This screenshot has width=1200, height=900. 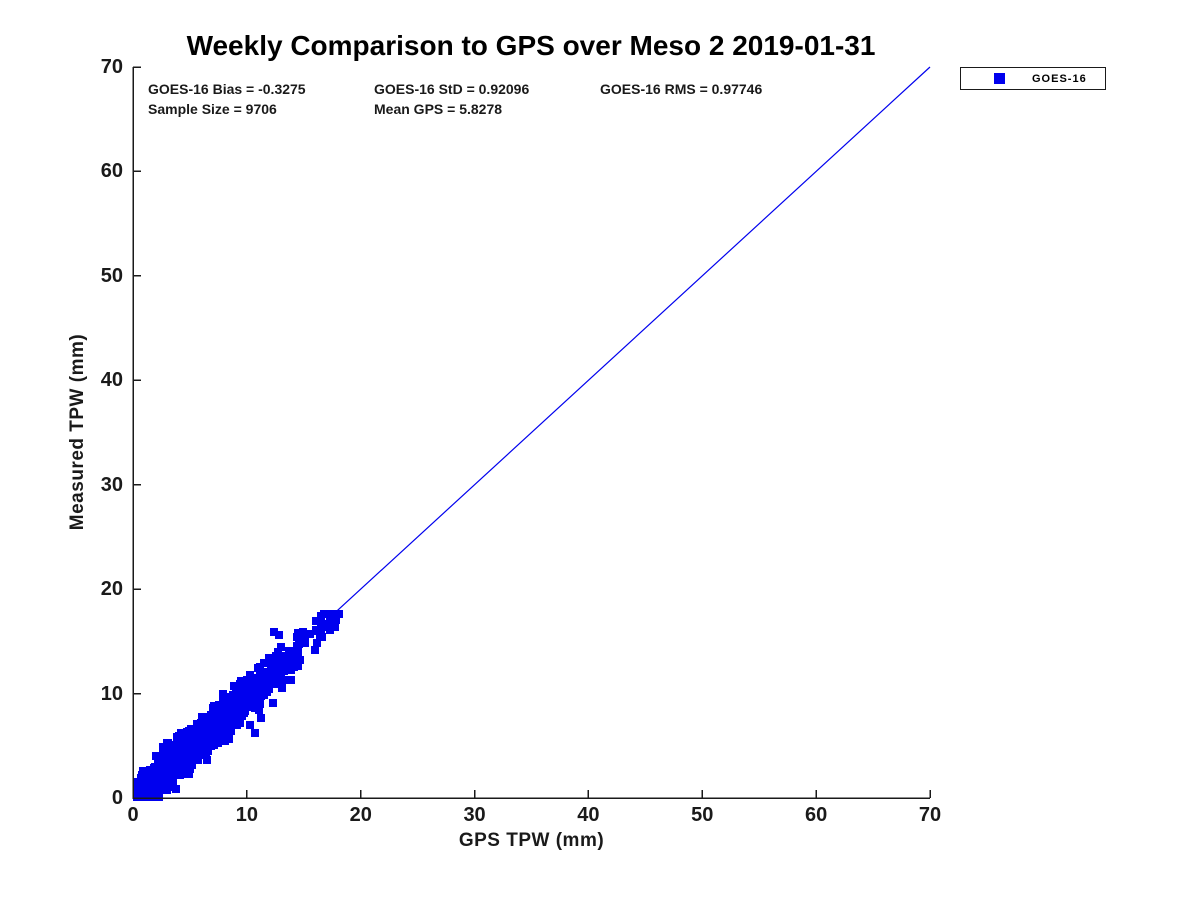 What do you see at coordinates (111, 67) in the screenshot?
I see `y-tick-label: 70` at bounding box center [111, 67].